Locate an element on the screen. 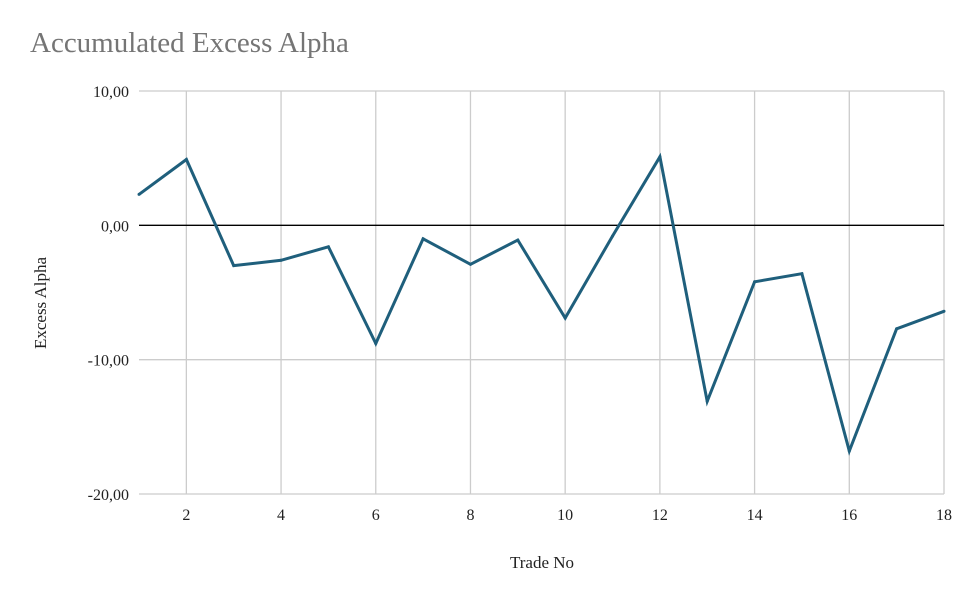 This screenshot has width=975, height=603. x-tick-label: 18 is located at coordinates (944, 515).